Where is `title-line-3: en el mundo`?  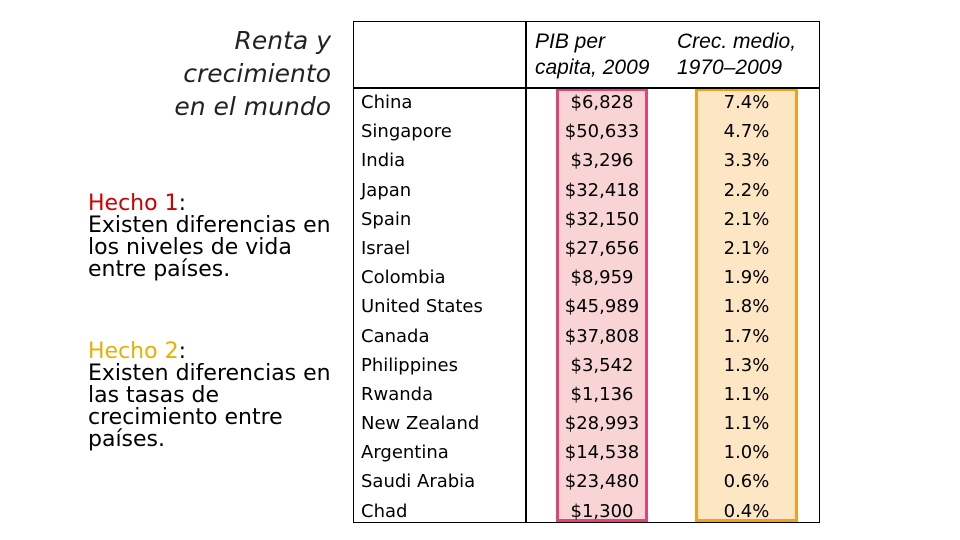 title-line-3: en el mundo is located at coordinates (252, 106).